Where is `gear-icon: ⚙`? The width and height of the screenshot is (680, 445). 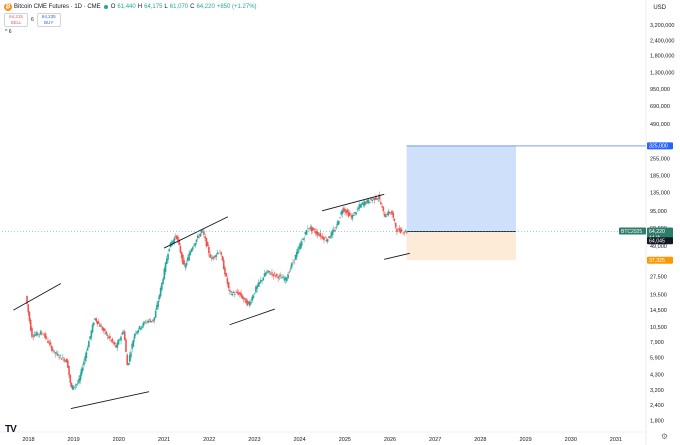 gear-icon: ⚙ is located at coordinates (664, 436).